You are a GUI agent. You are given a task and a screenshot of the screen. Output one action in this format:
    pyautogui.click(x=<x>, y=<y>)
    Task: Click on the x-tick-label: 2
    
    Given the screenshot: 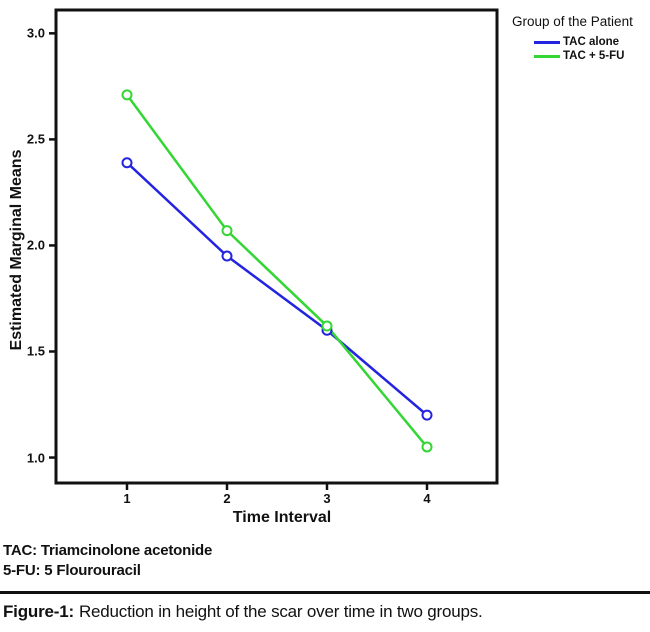 What is the action you would take?
    pyautogui.click(x=227, y=498)
    